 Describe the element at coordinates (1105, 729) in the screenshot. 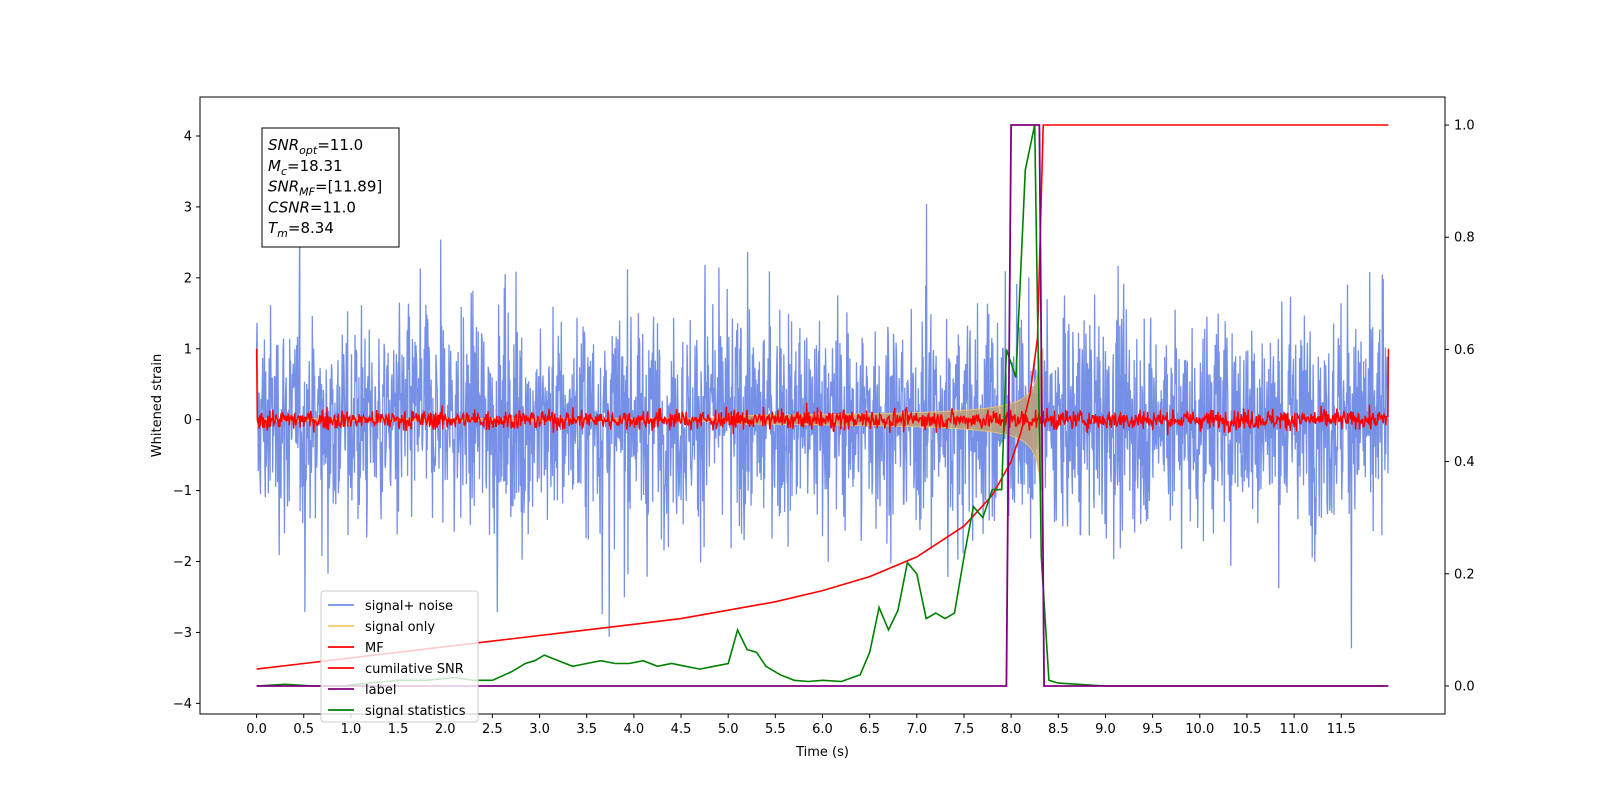

I see `x-tick-label: 9.0` at that location.